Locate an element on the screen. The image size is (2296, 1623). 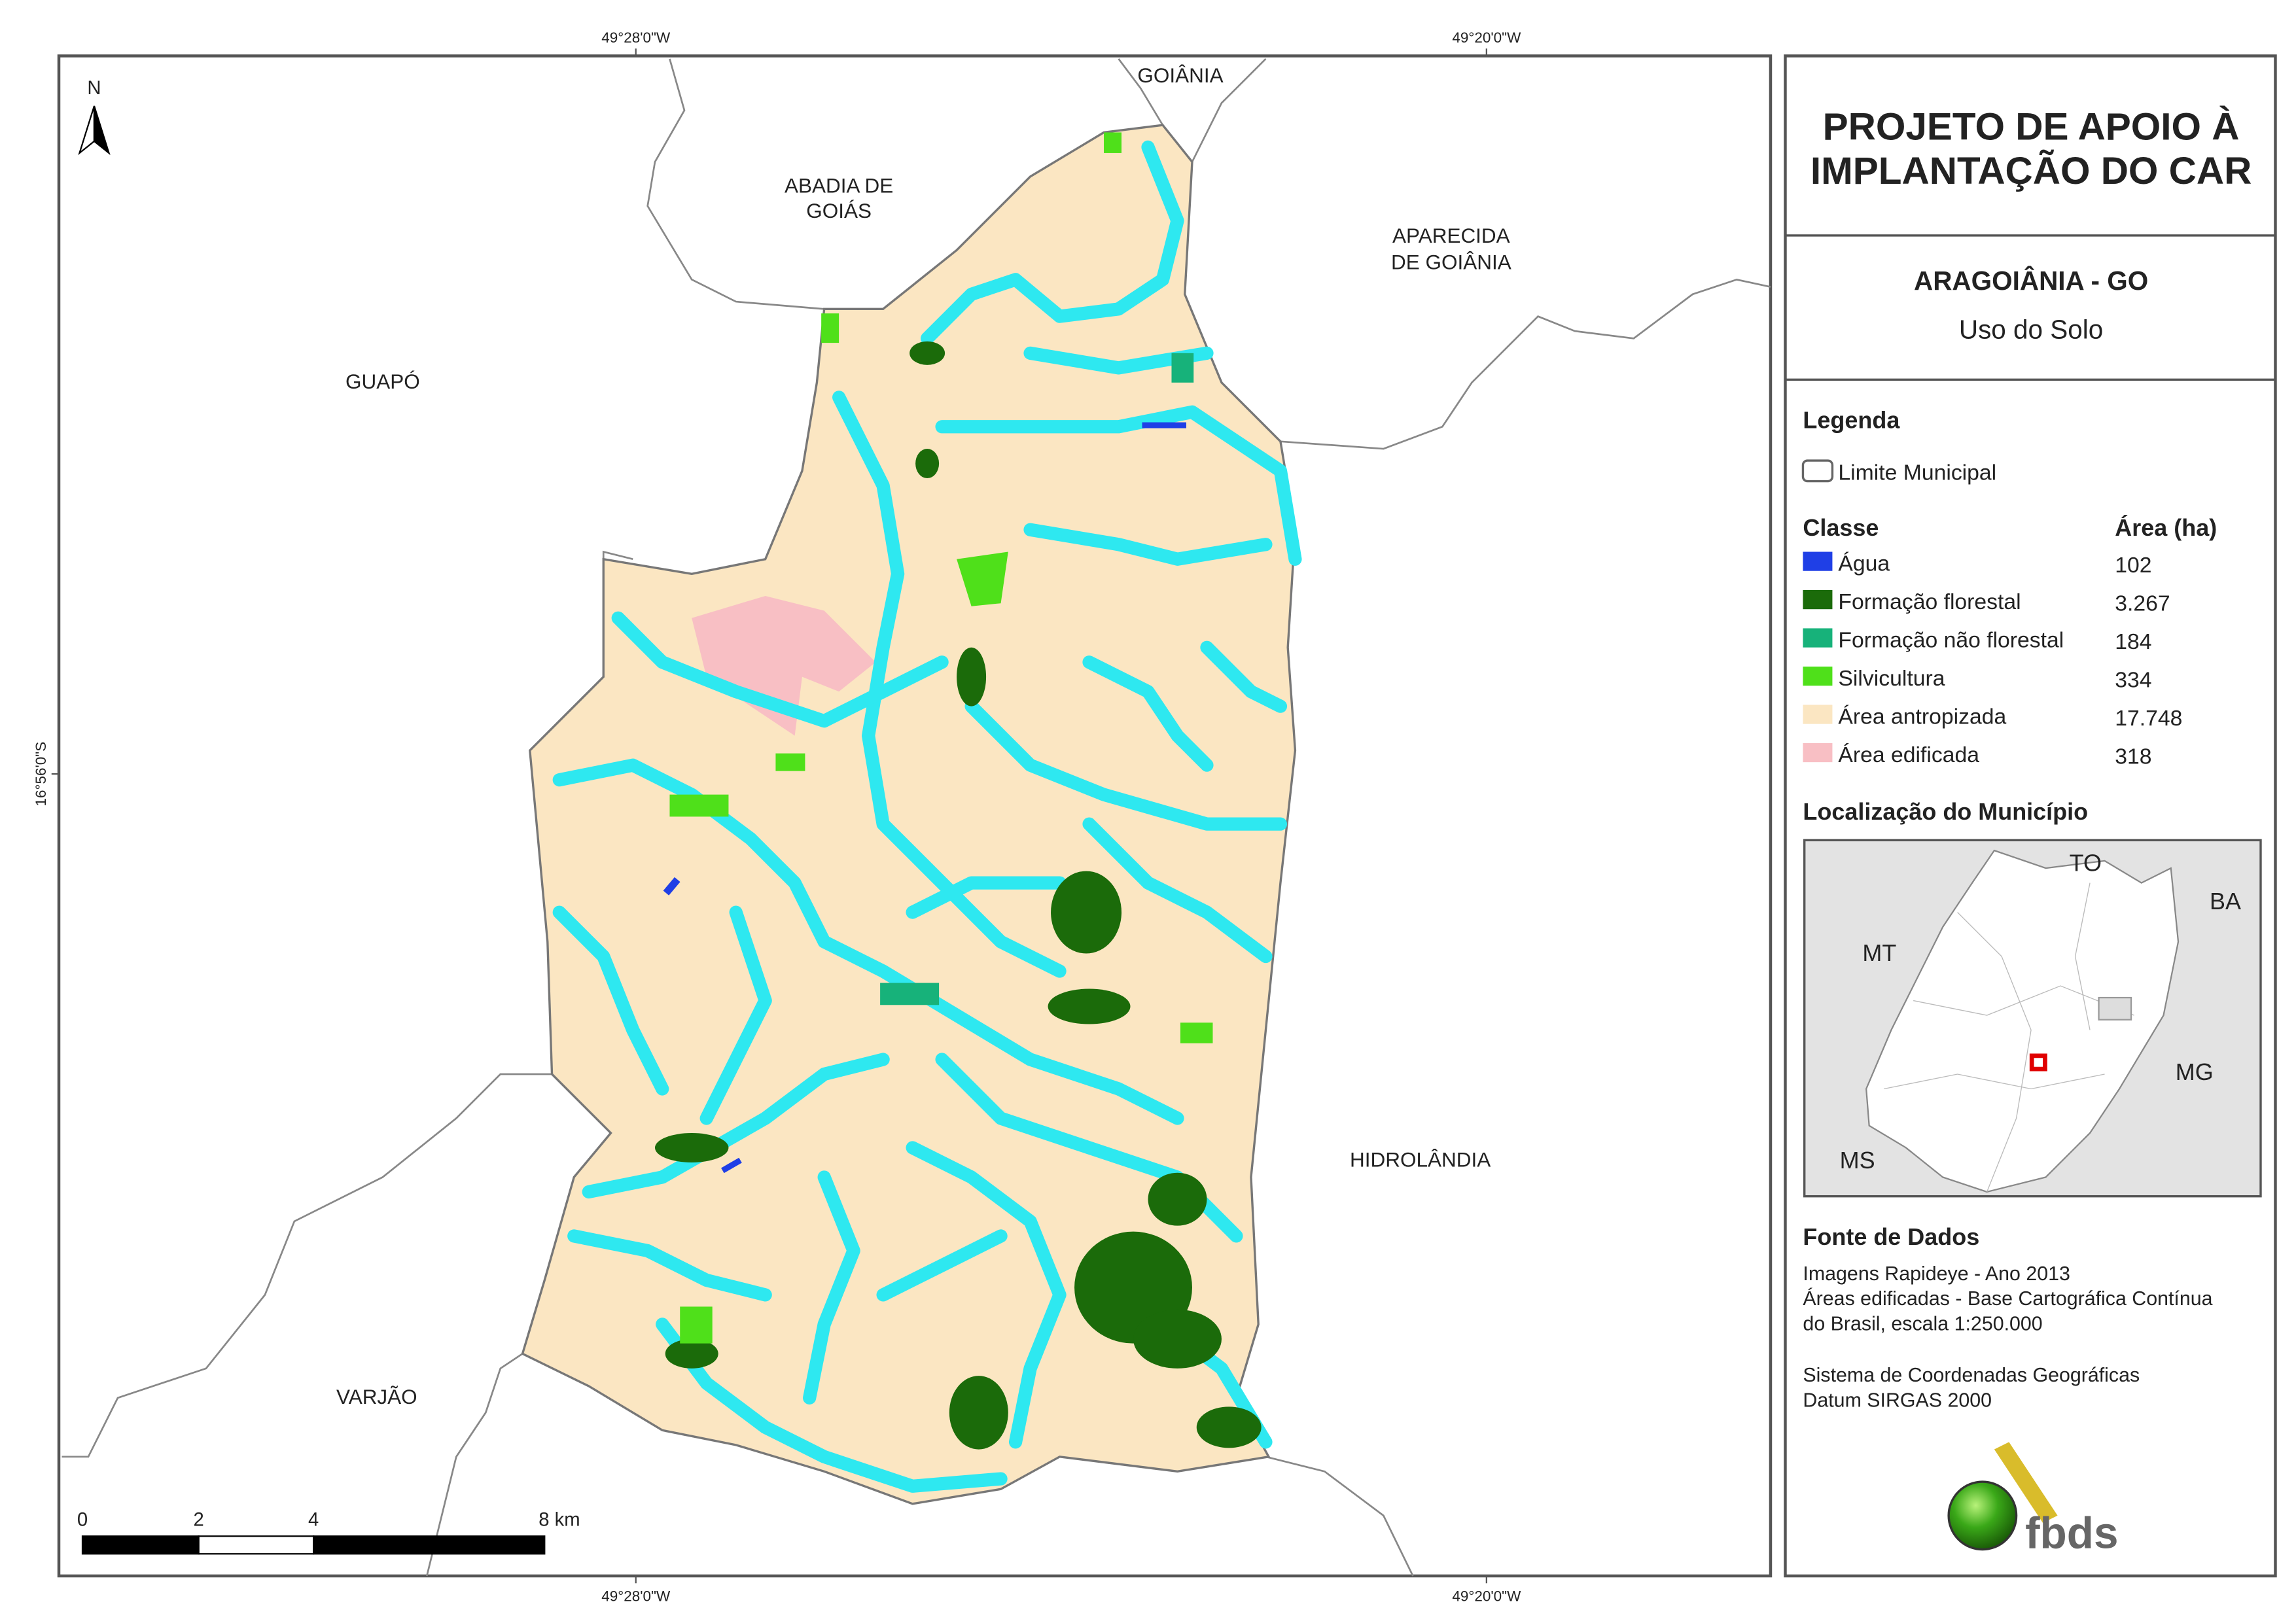
neighbor-label: HIDROLÂNDIA is located at coordinates (1420, 1160).